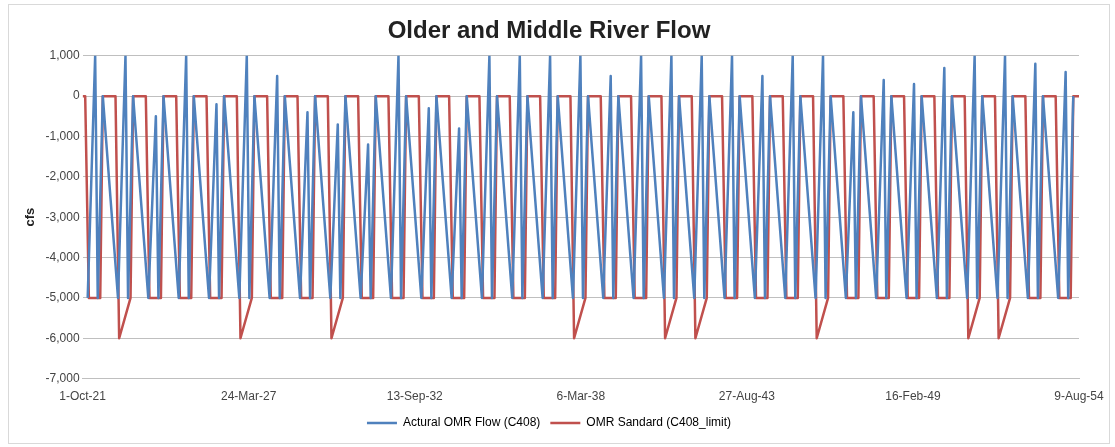  I want to click on chart-title: Older and Middle River Flow, so click(549, 30).